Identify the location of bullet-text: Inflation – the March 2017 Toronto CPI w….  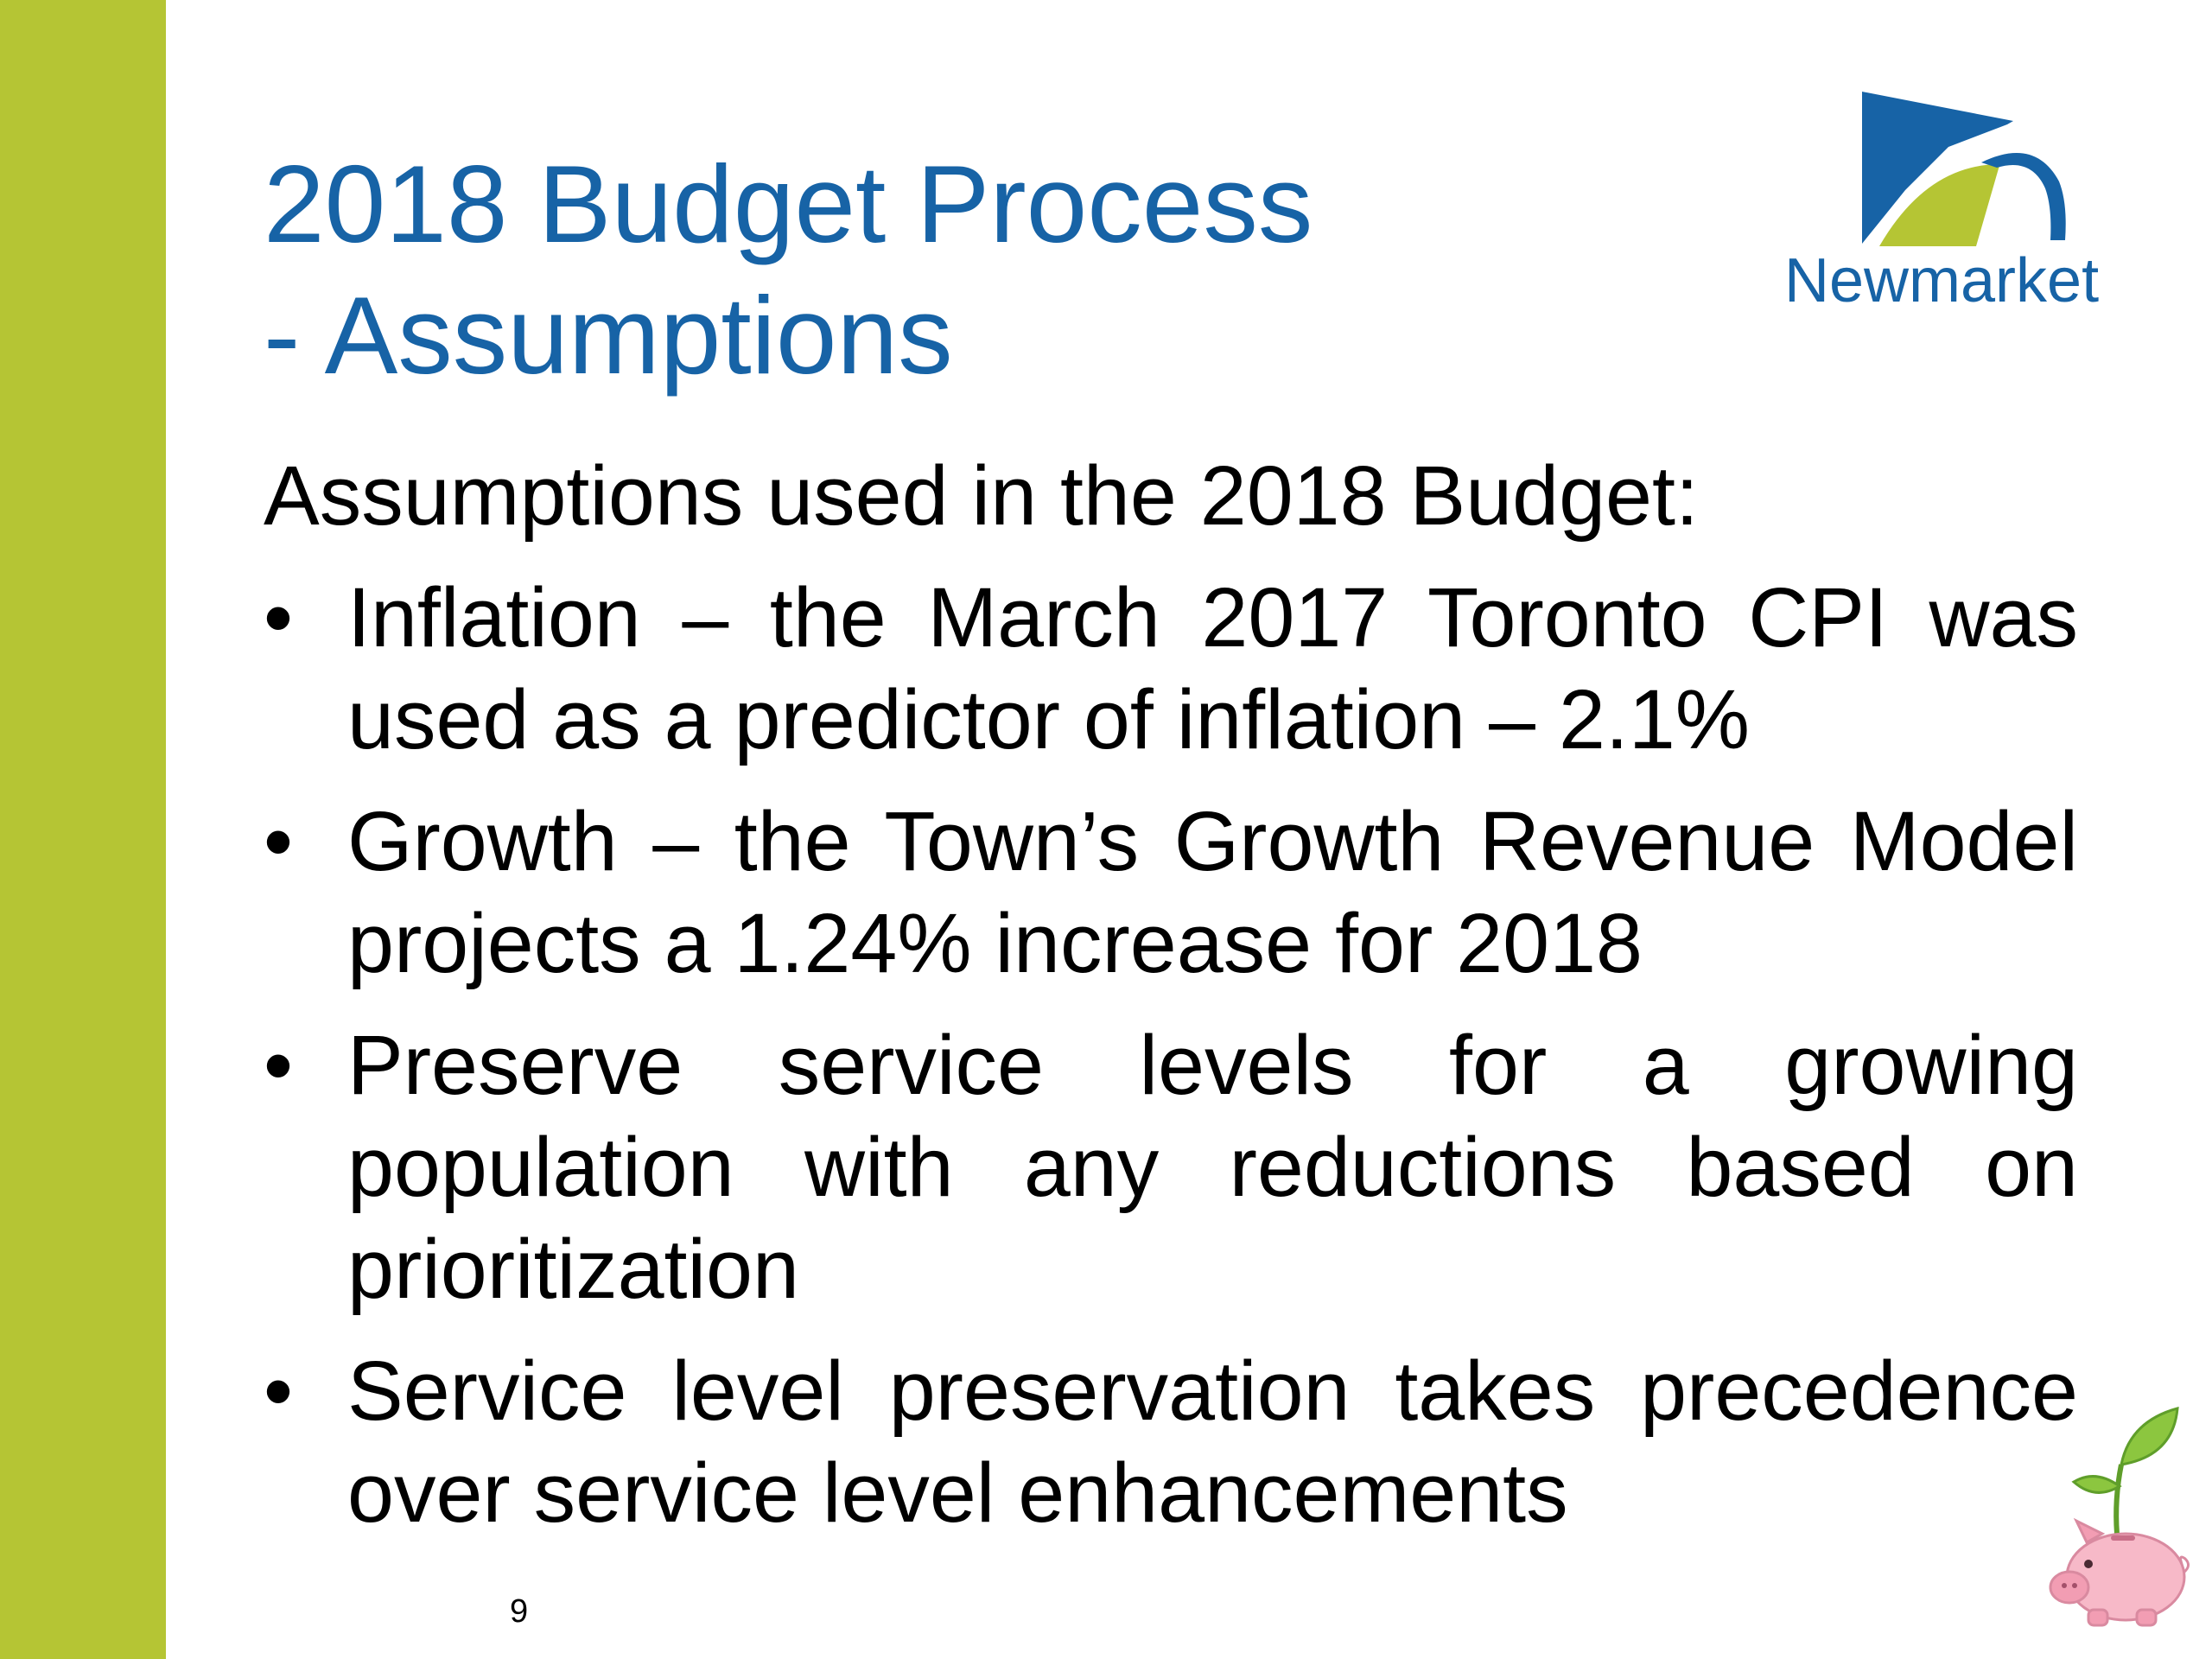
(1212, 668).